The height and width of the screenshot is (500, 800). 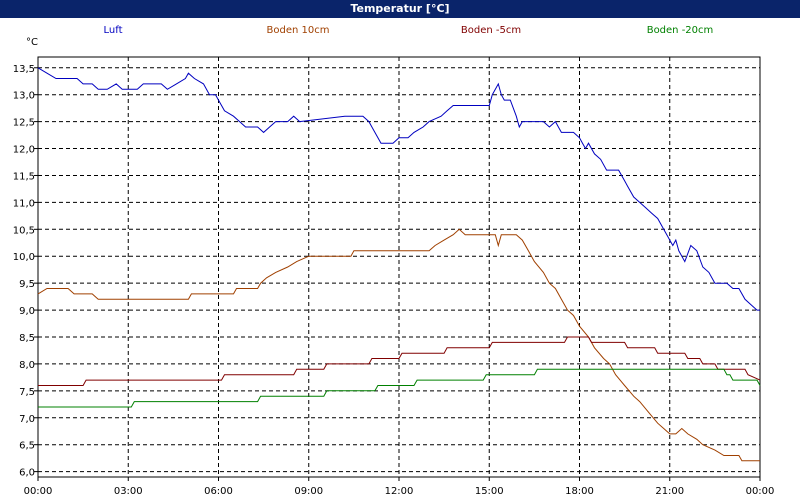 I want to click on y-tick-label: 6,5, so click(x=27, y=446).